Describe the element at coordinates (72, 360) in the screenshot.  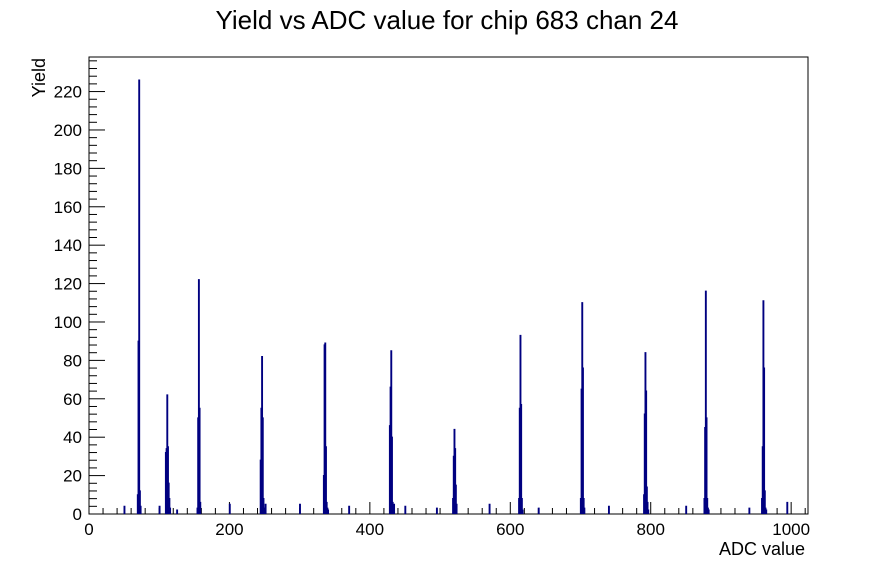
I see `y-tick-label: 80` at that location.